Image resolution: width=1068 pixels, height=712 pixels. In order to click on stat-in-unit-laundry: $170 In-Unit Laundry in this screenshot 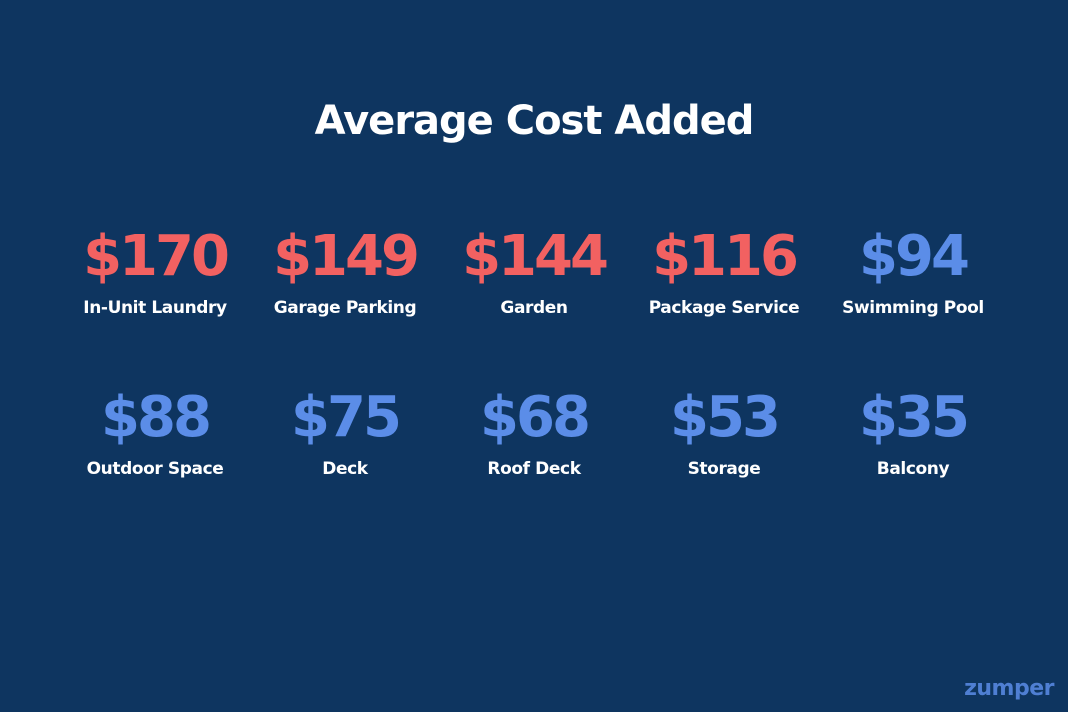, I will do `click(155, 272)`.